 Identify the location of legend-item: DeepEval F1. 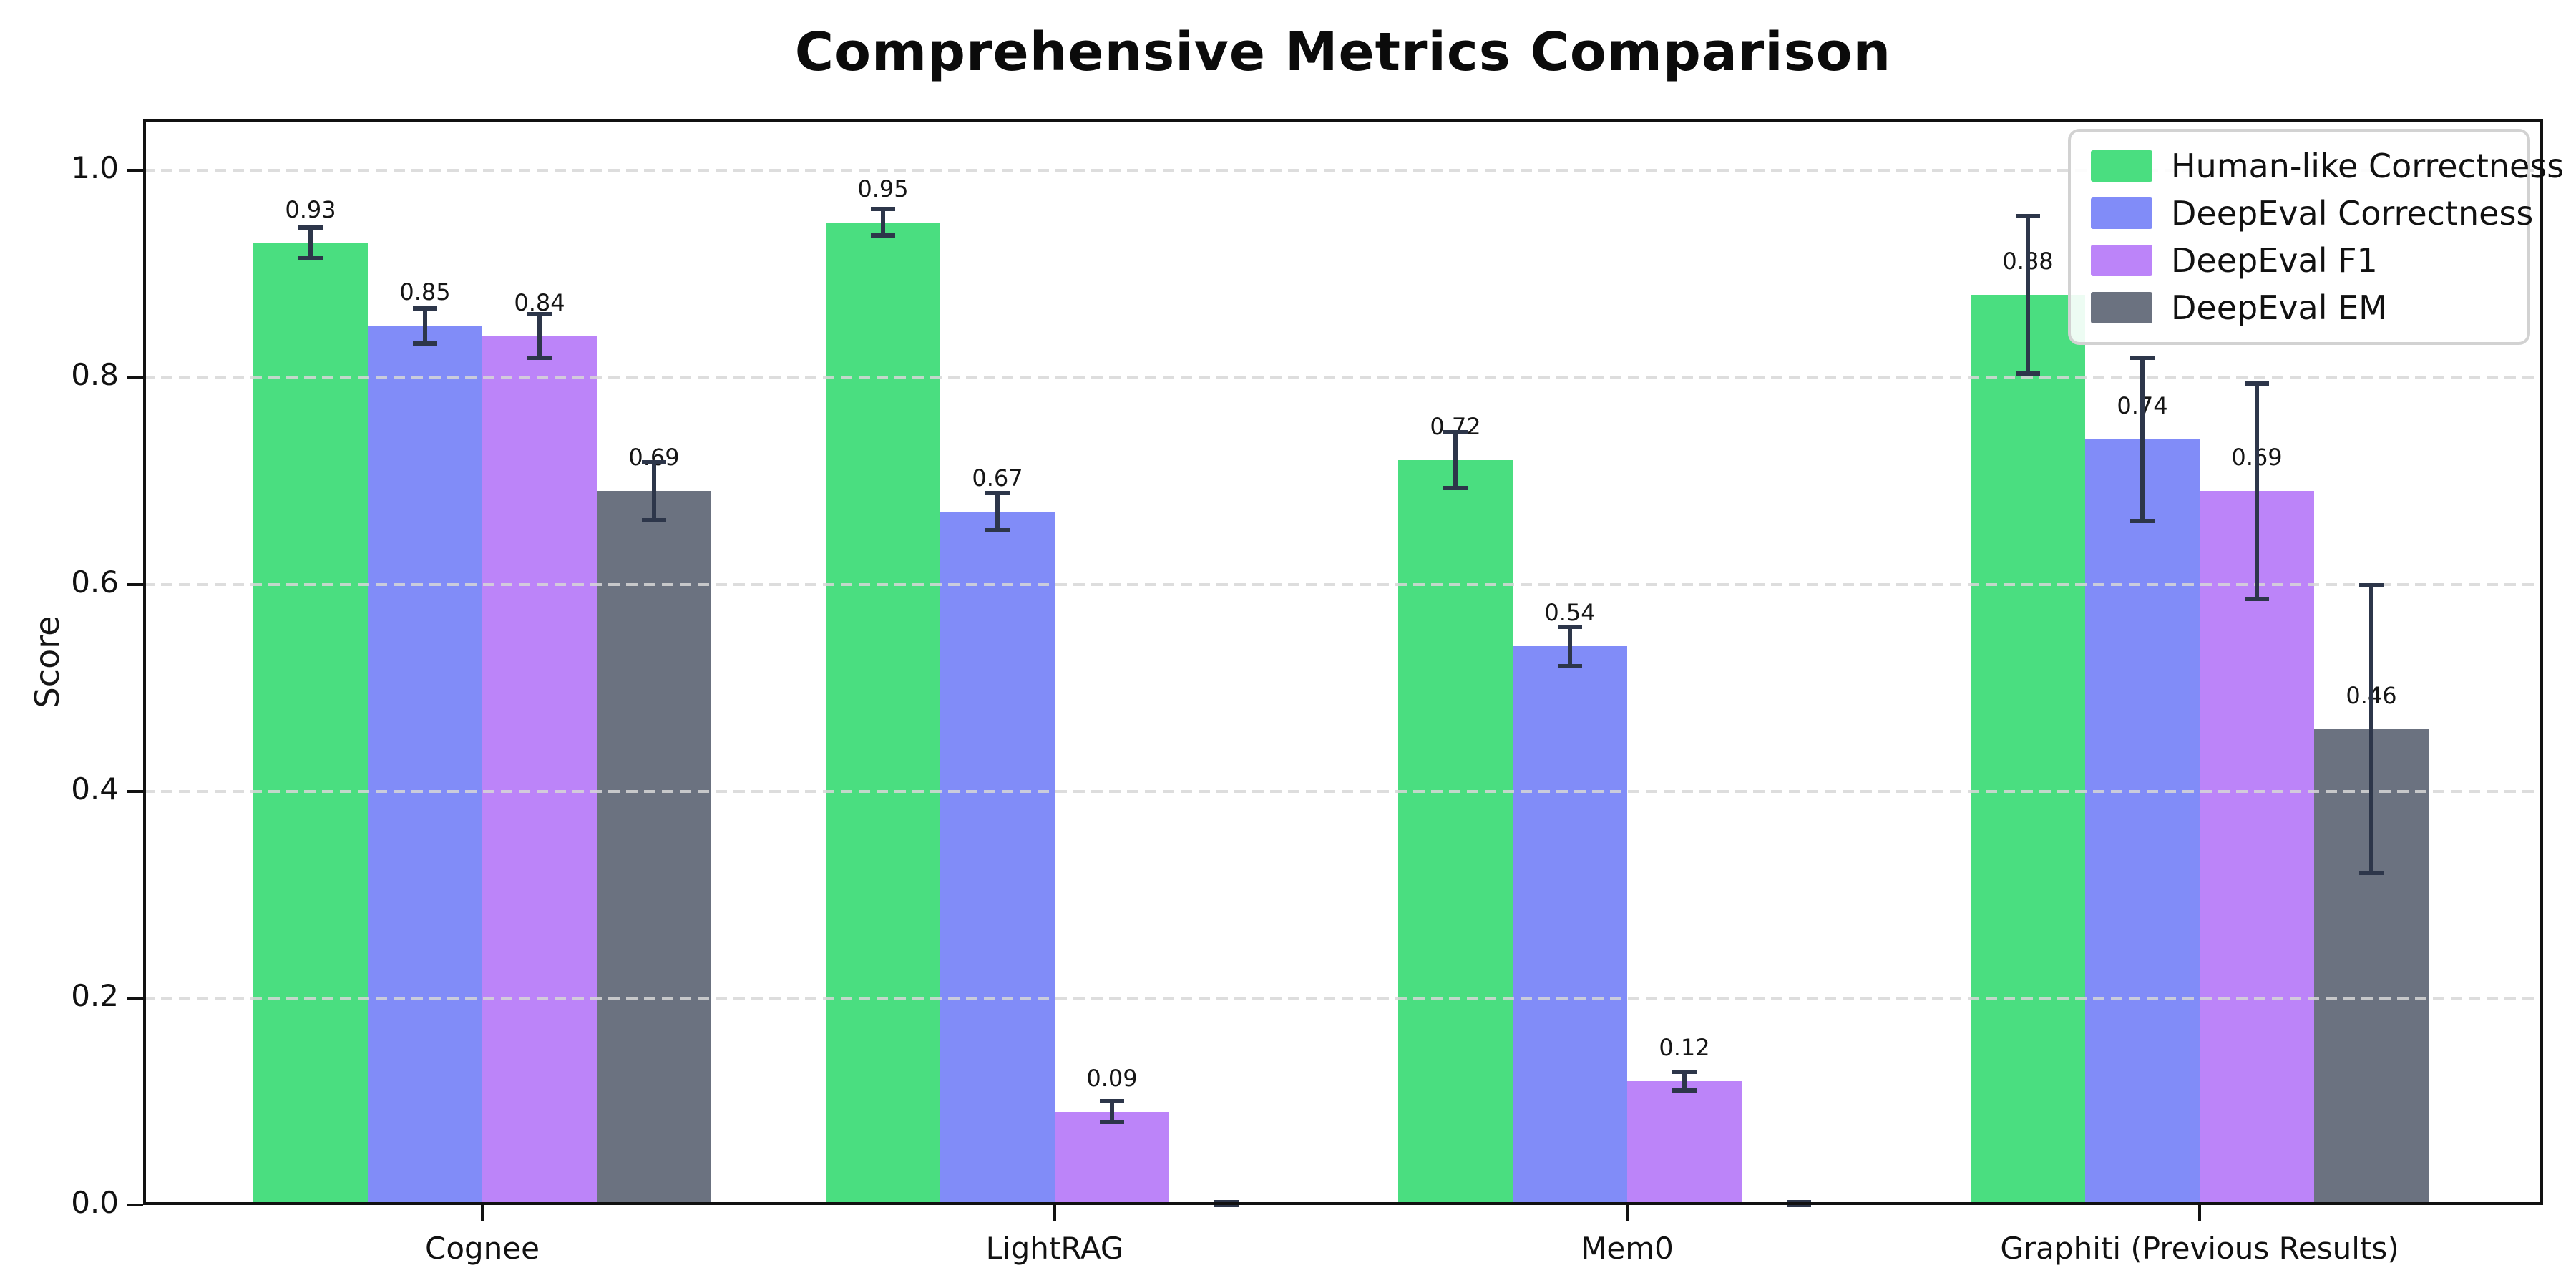
(2299, 260).